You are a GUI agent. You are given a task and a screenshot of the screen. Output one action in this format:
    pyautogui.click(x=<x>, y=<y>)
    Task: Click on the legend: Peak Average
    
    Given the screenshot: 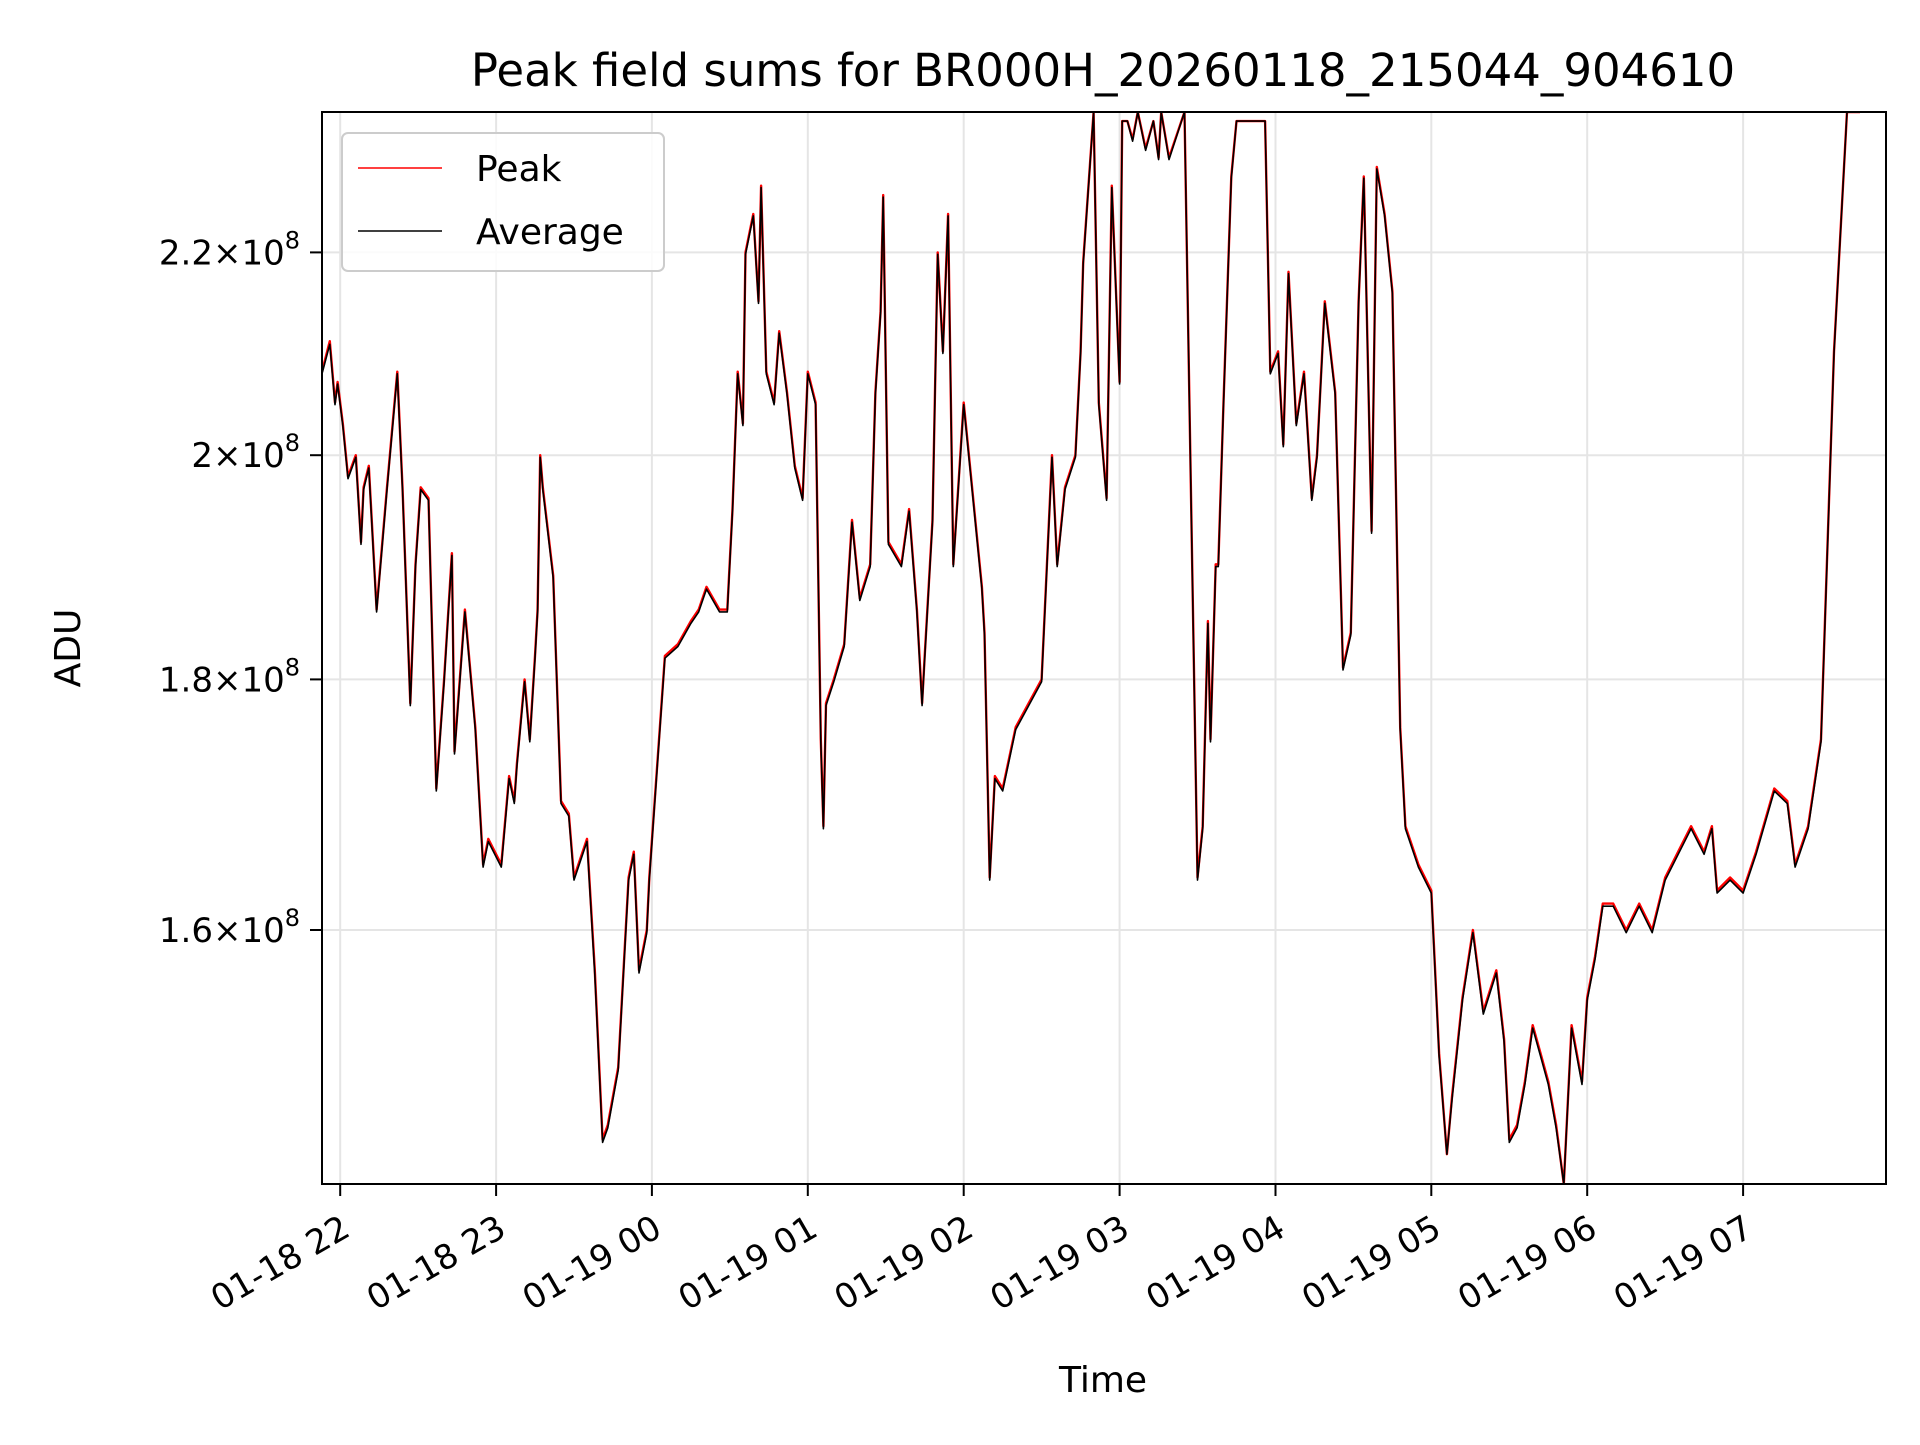 What is the action you would take?
    pyautogui.click(x=503, y=202)
    